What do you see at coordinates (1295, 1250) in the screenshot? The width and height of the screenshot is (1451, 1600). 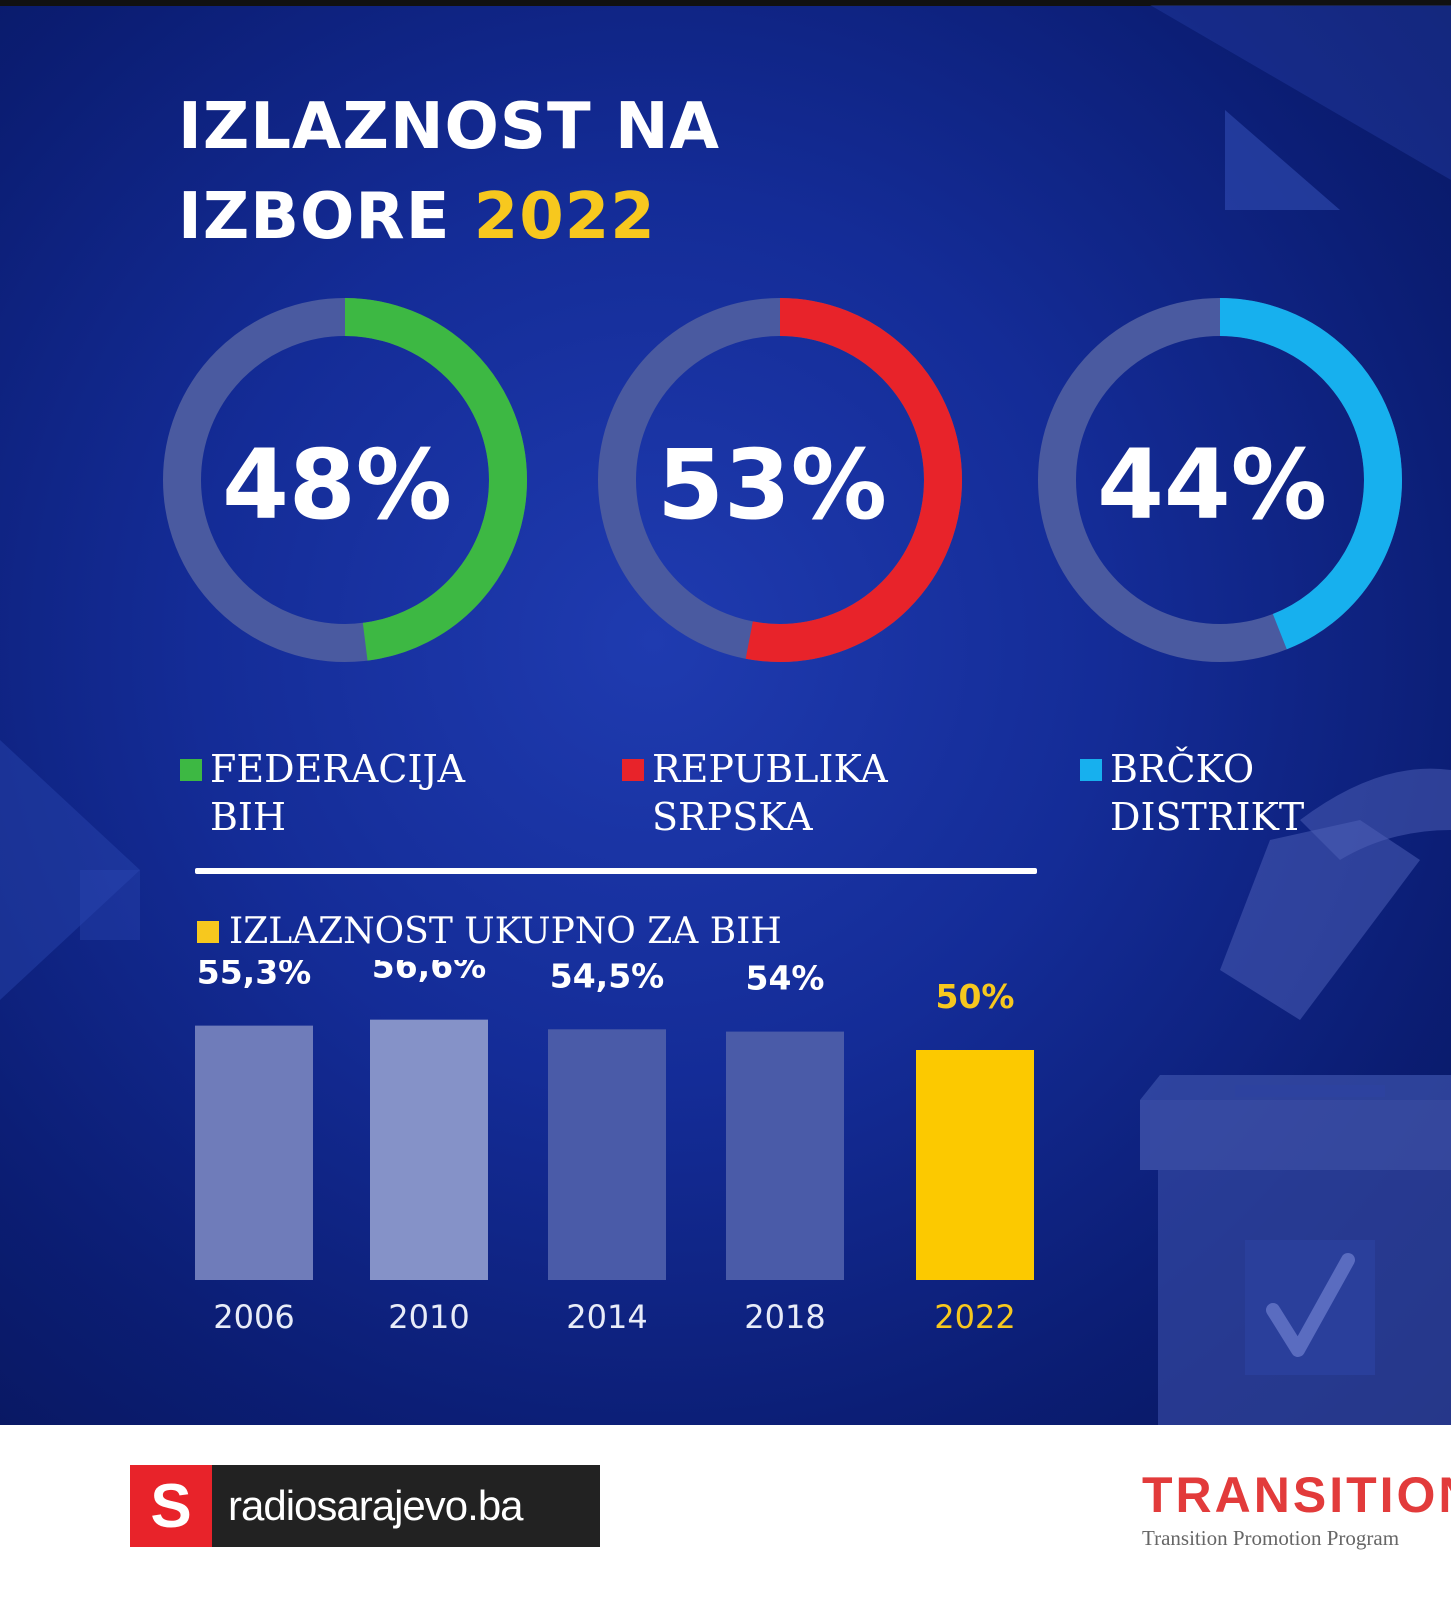 I see `ballot-box-icon` at bounding box center [1295, 1250].